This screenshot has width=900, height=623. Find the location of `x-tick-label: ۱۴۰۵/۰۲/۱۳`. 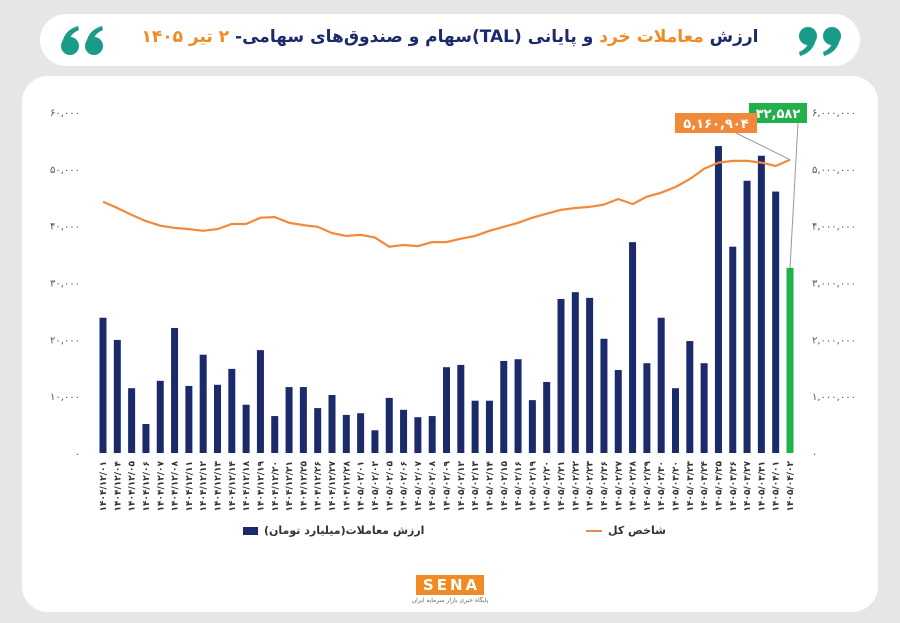

x-tick-label: ۱۴۰۵/۰۲/۱۳ is located at coordinates (476, 486).